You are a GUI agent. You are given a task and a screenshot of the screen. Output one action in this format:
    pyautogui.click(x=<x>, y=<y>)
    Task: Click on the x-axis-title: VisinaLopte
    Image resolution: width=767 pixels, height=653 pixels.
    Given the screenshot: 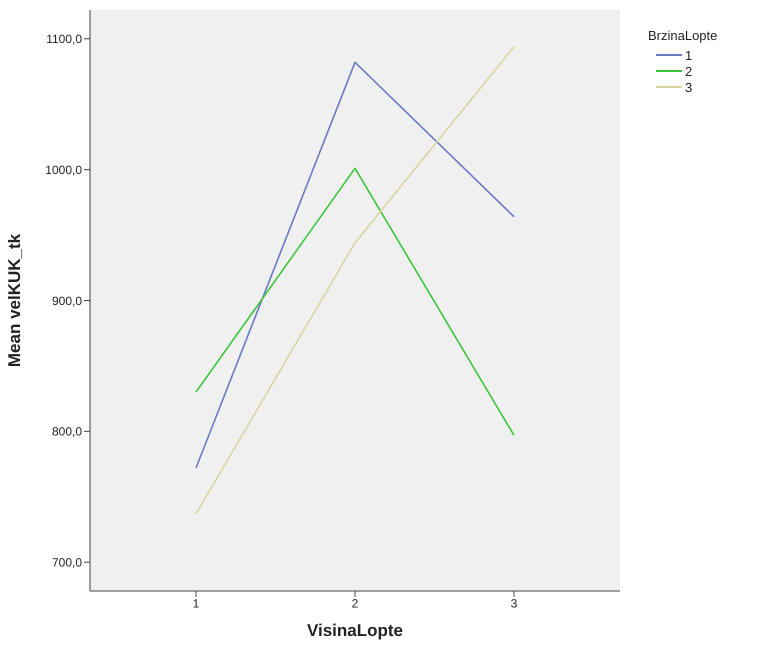 What is the action you would take?
    pyautogui.click(x=355, y=630)
    